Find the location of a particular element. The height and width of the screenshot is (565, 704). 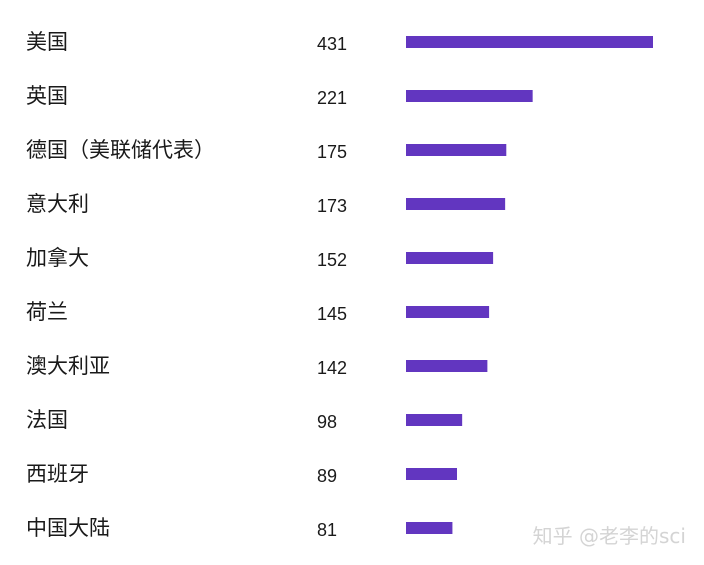

value-label: 221 is located at coordinates (332, 98).